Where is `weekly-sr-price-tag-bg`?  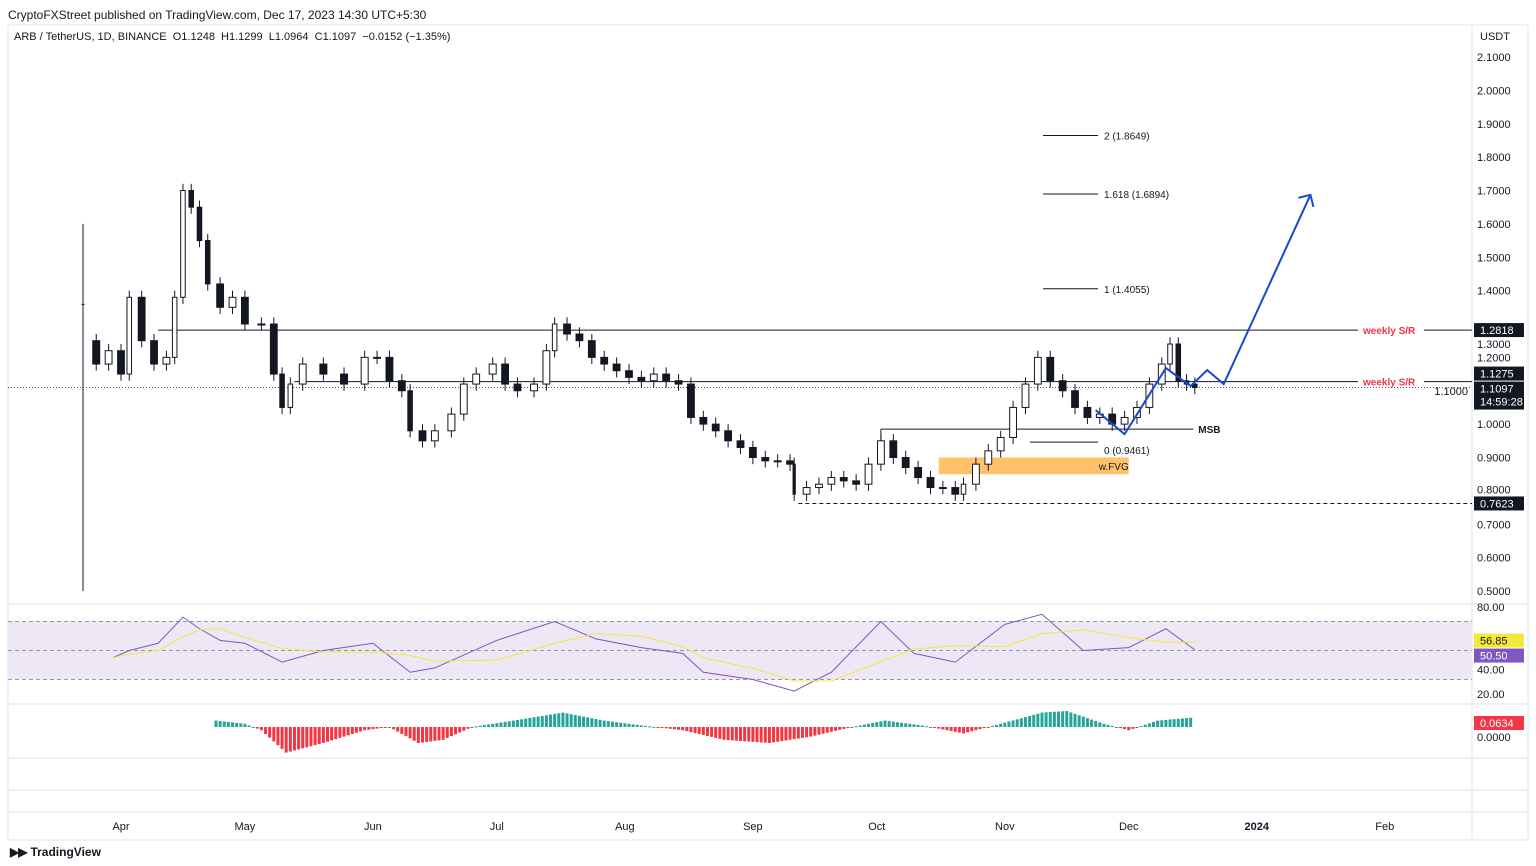 weekly-sr-price-tag-bg is located at coordinates (1499, 330).